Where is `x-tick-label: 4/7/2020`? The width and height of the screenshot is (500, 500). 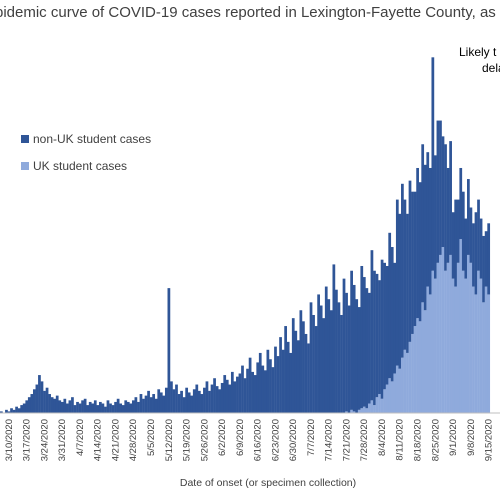
x-tick-label: 4/7/2020 is located at coordinates (80, 437).